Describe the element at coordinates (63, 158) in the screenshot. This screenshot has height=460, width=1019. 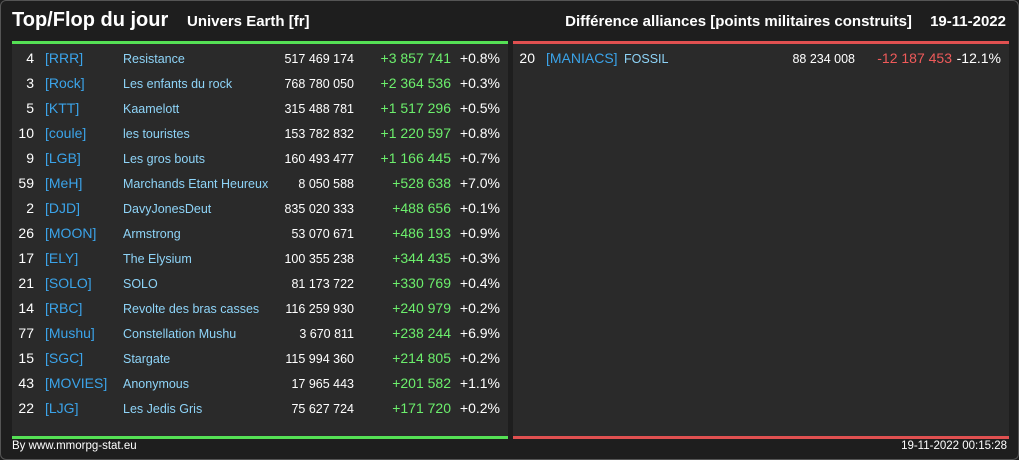
I see `alliance-tag-link: [LGB]` at that location.